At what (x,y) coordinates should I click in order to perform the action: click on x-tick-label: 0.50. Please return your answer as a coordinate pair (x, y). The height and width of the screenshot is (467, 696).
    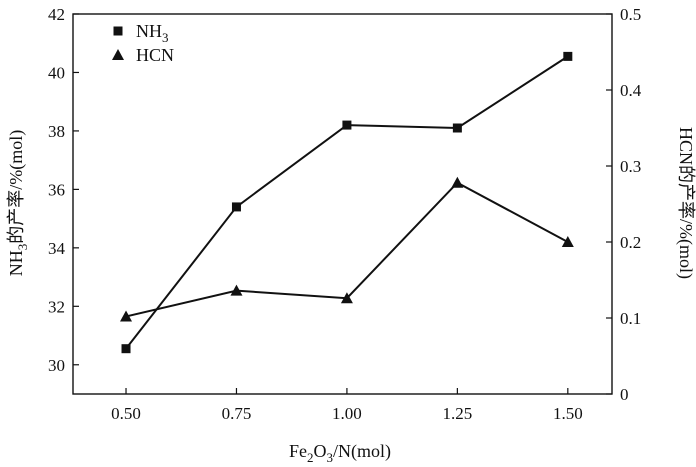
    Looking at the image, I should click on (126, 413).